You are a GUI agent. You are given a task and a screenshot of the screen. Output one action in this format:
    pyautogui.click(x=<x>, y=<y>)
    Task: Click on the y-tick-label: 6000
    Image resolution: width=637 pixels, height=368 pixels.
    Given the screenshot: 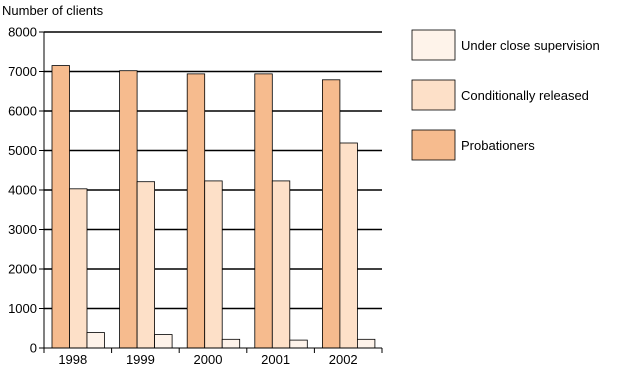 What is the action you would take?
    pyautogui.click(x=22, y=111)
    